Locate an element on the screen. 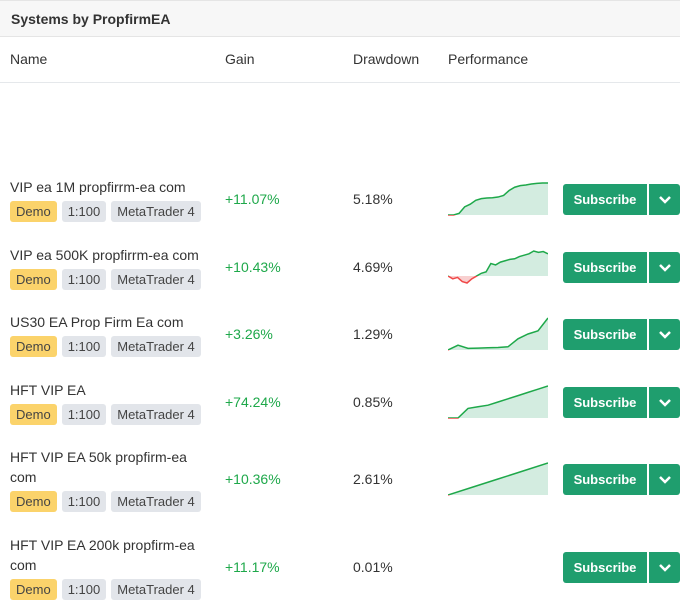 Image resolution: width=680 pixels, height=600 pixels. sparkline-loss-line is located at coordinates (463, 280).